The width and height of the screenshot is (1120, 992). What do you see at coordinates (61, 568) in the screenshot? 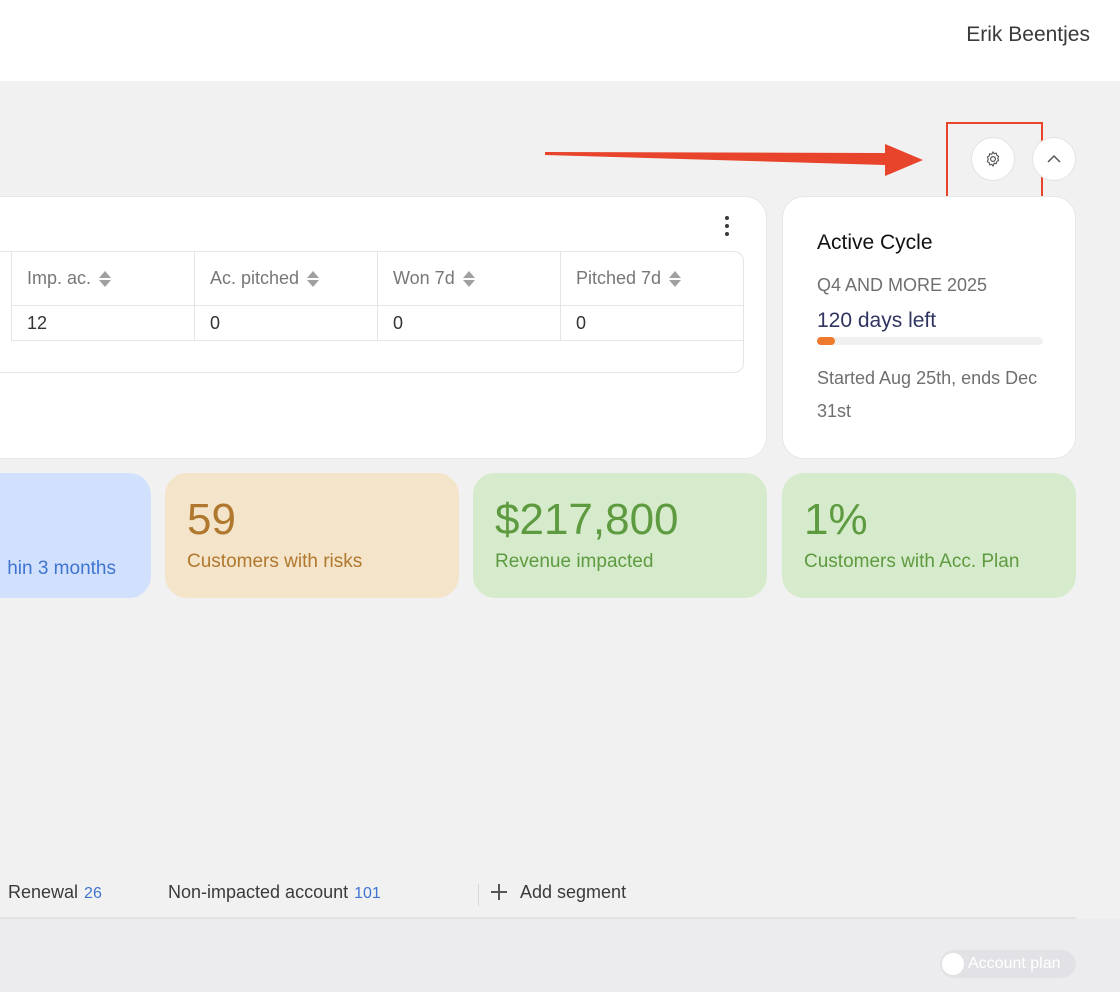
I see `stat-label: hin 3 months` at bounding box center [61, 568].